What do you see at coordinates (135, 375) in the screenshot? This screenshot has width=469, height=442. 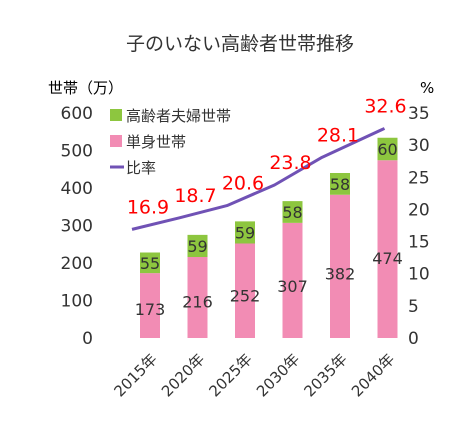 I see `x-tick-0: 2015年` at bounding box center [135, 375].